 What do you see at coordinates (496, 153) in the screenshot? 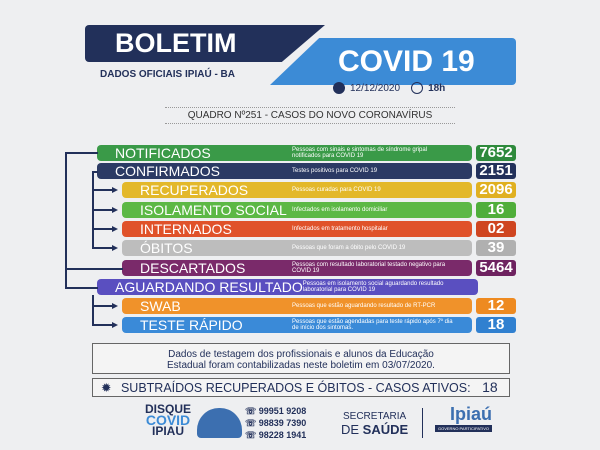
I see `row-value: 7652` at bounding box center [496, 153].